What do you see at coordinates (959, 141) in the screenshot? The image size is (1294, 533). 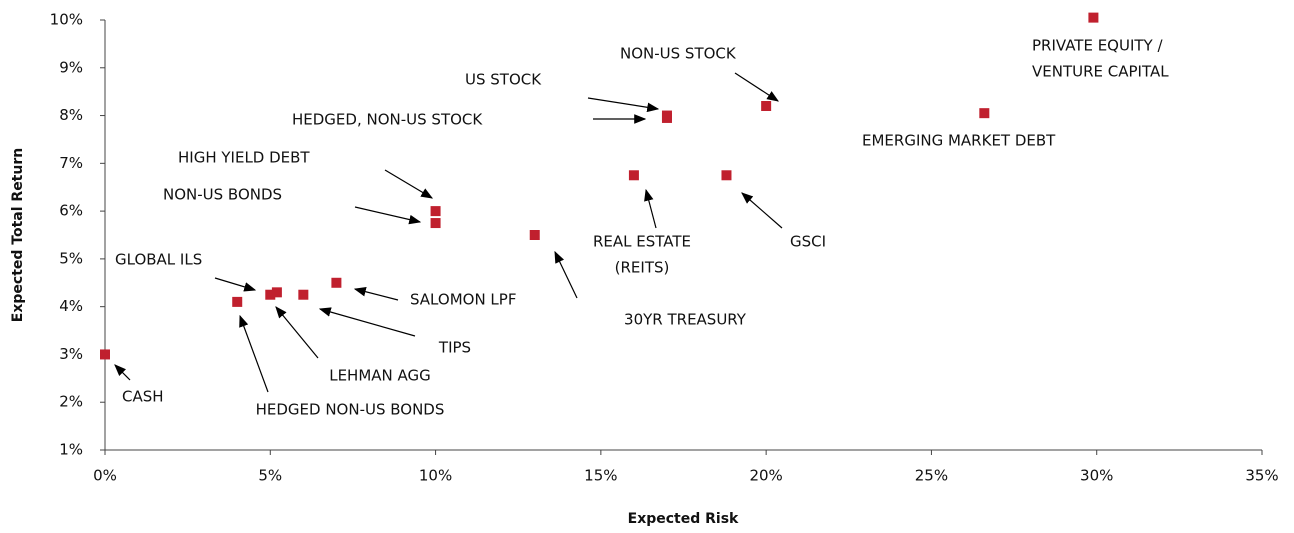 I see `point-label: EMERGING MARKET DEBT` at bounding box center [959, 141].